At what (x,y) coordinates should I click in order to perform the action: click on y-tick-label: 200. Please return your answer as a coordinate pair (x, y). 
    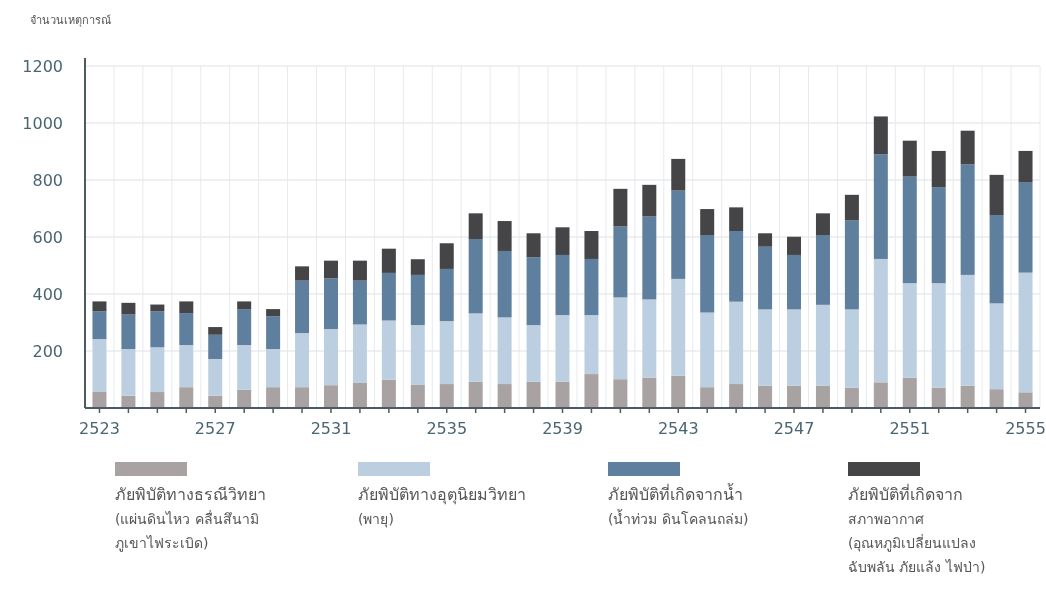
    Looking at the image, I should click on (47, 351).